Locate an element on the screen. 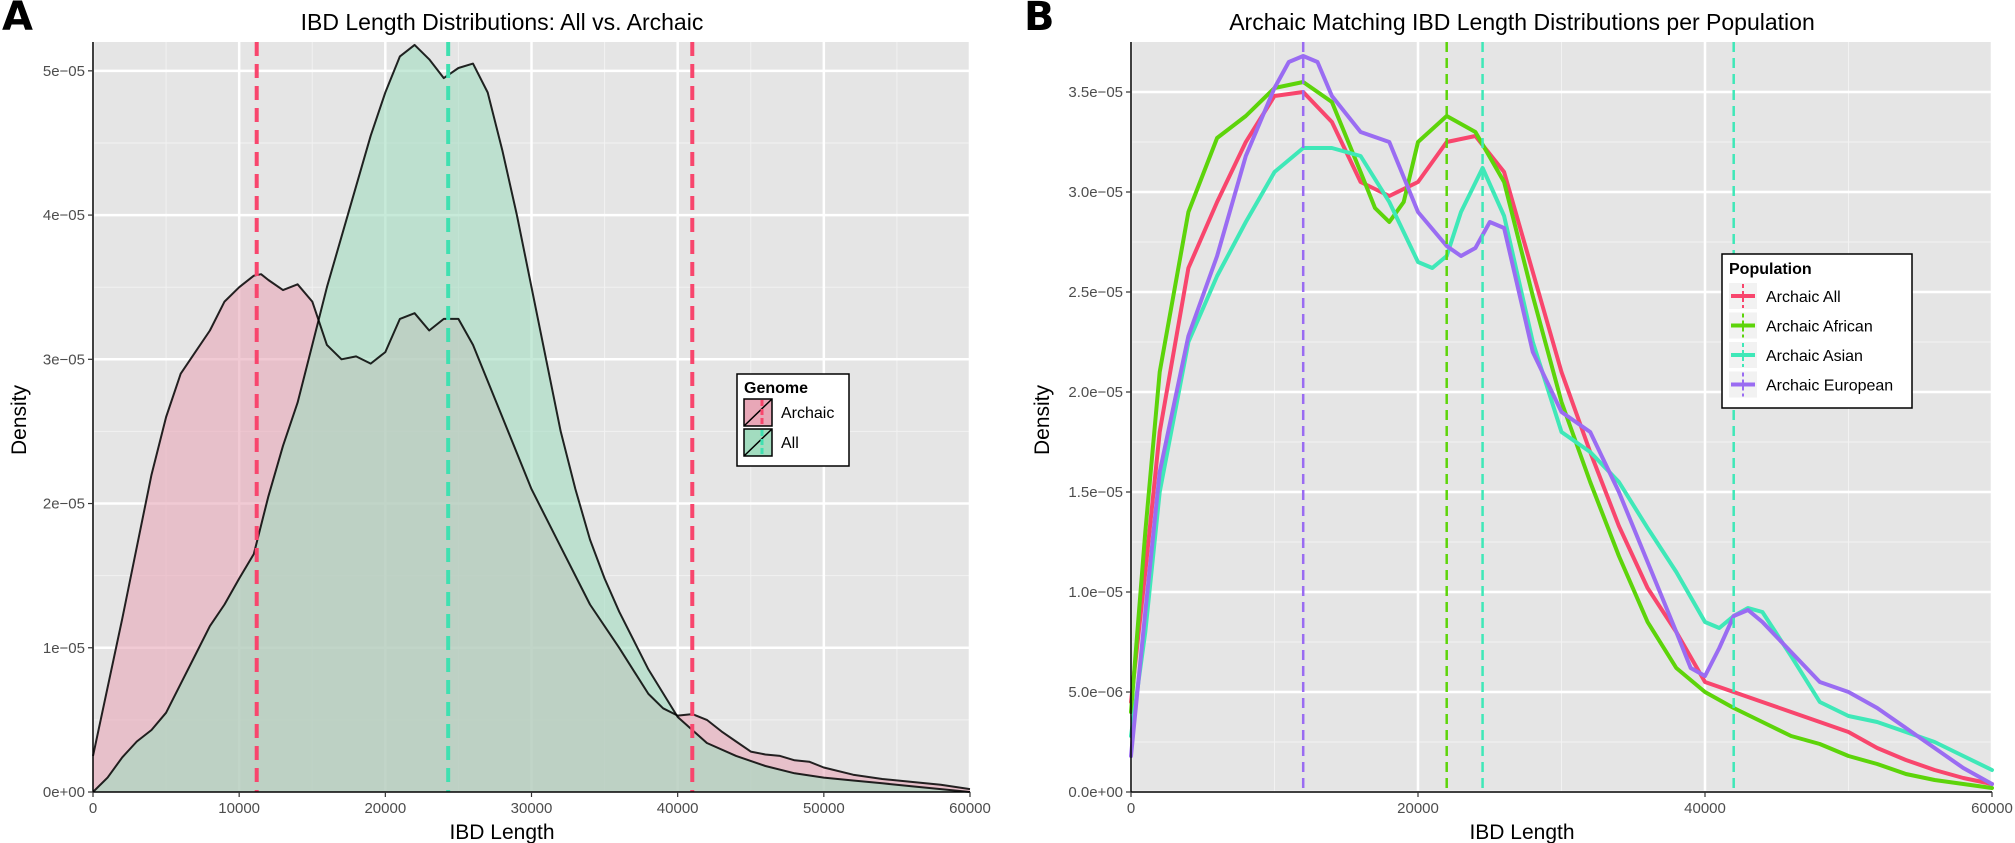 The height and width of the screenshot is (843, 2015). panel-b-legend-title: Population is located at coordinates (1770, 269).